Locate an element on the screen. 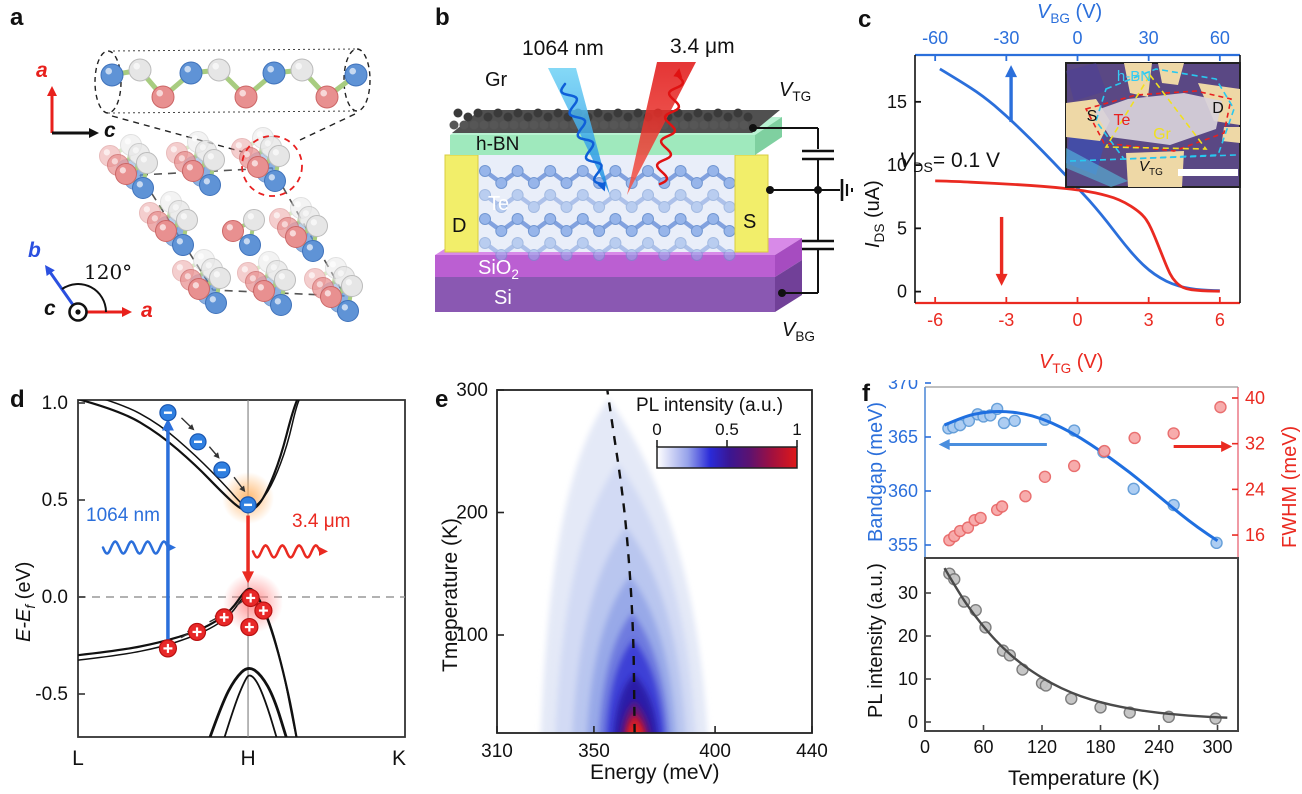  graphene-sheet is located at coordinates (614, 120).